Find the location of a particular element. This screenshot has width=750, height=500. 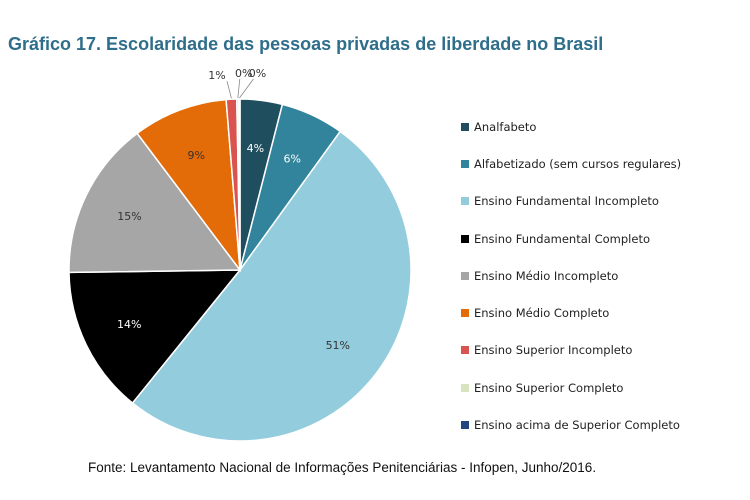

legend-label: Ensino acima de Superior Completo is located at coordinates (577, 425).